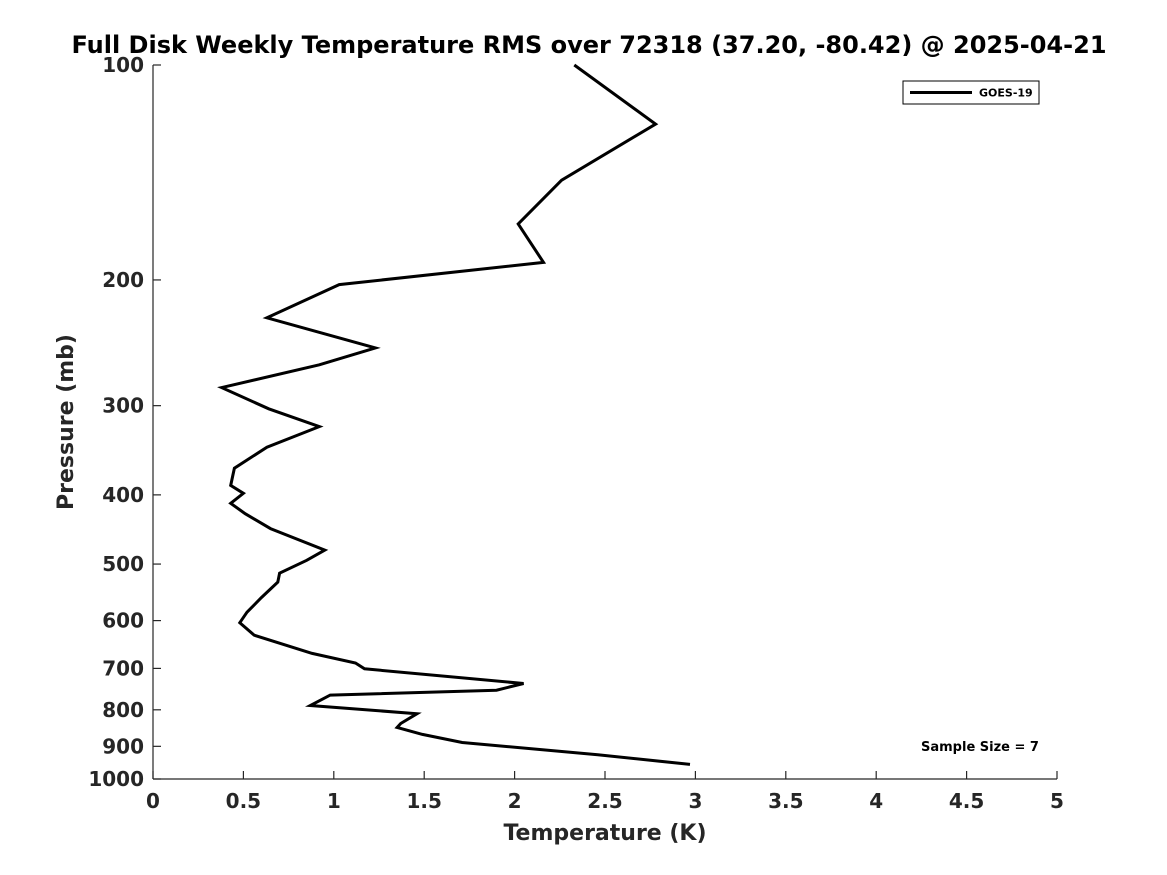 This screenshot has width=1167, height=875. I want to click on x-tick-label: 3.5, so click(785, 801).